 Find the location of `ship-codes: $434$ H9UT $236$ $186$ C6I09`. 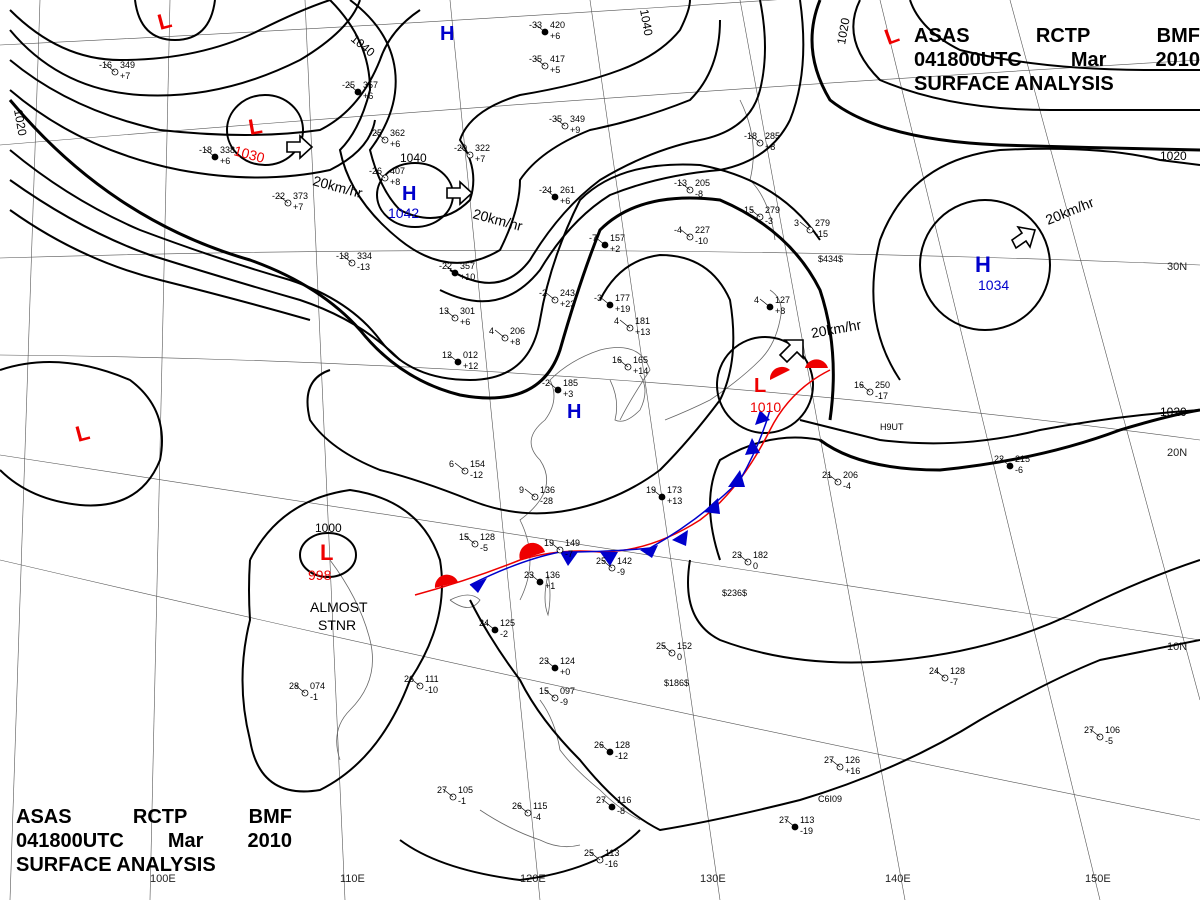

ship-codes: $434$ H9UT $236$ $186$ C6I09 is located at coordinates (784, 529).